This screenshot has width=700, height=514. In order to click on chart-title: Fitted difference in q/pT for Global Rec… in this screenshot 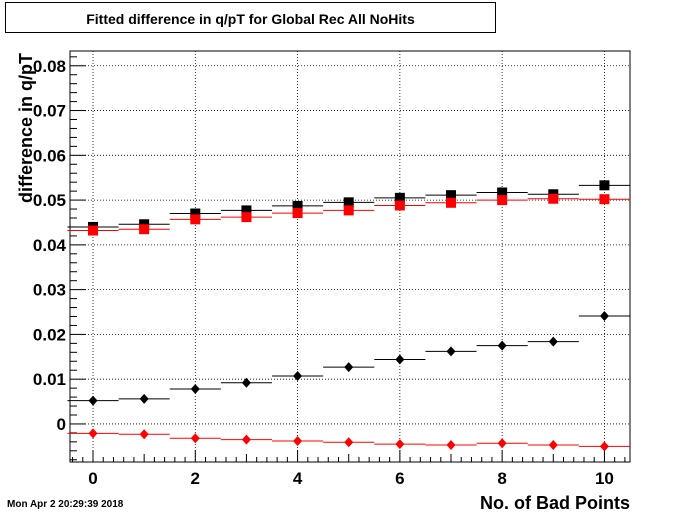, I will do `click(250, 19)`.